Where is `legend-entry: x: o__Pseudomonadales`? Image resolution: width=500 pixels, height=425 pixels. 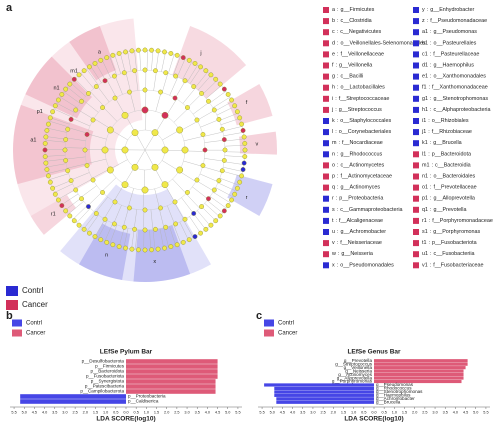 legend-entry: x: o__Pseudomonadales is located at coordinates (363, 266).